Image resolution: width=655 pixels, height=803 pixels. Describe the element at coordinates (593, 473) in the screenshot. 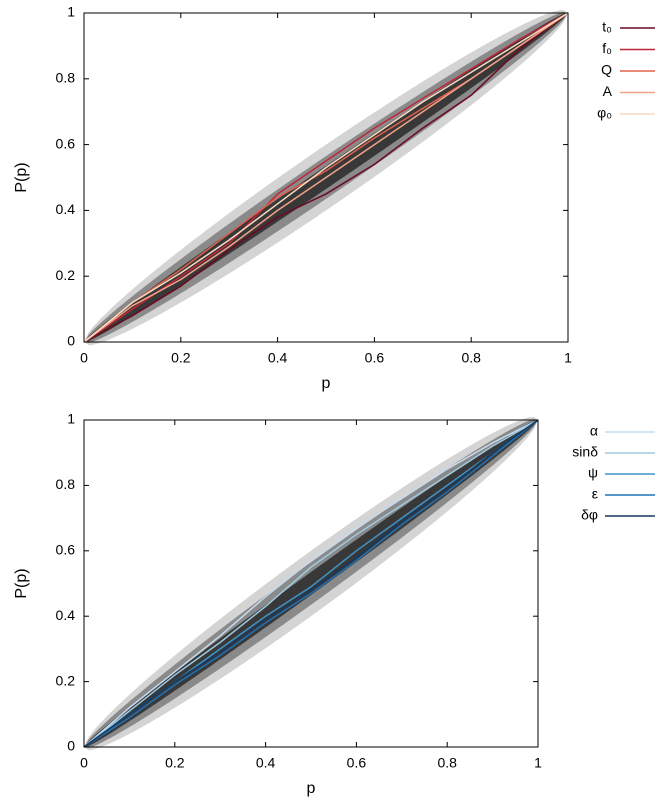

I see `legend-label: ψ` at that location.